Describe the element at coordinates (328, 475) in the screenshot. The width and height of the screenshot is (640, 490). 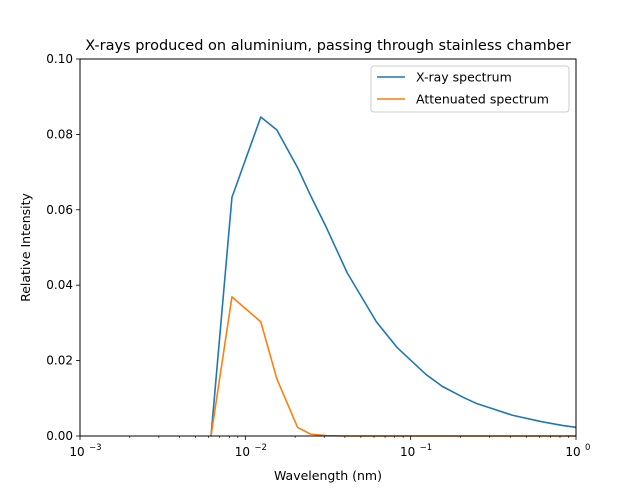
I see `x-axis-label: Wavelength (nm)` at that location.